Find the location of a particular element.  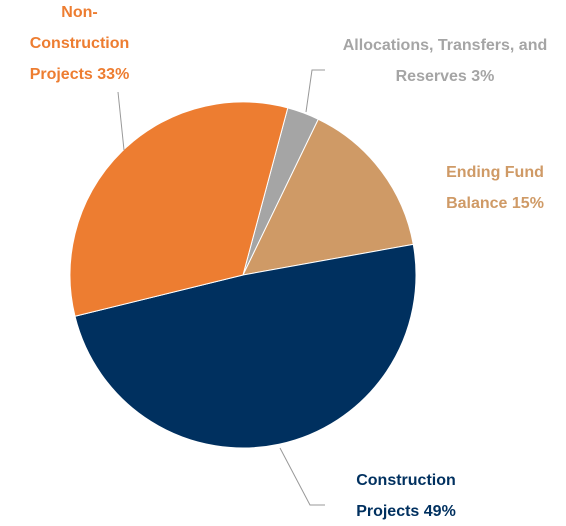

slice-label: Non-Construction Projects 33% is located at coordinates (79, 45).